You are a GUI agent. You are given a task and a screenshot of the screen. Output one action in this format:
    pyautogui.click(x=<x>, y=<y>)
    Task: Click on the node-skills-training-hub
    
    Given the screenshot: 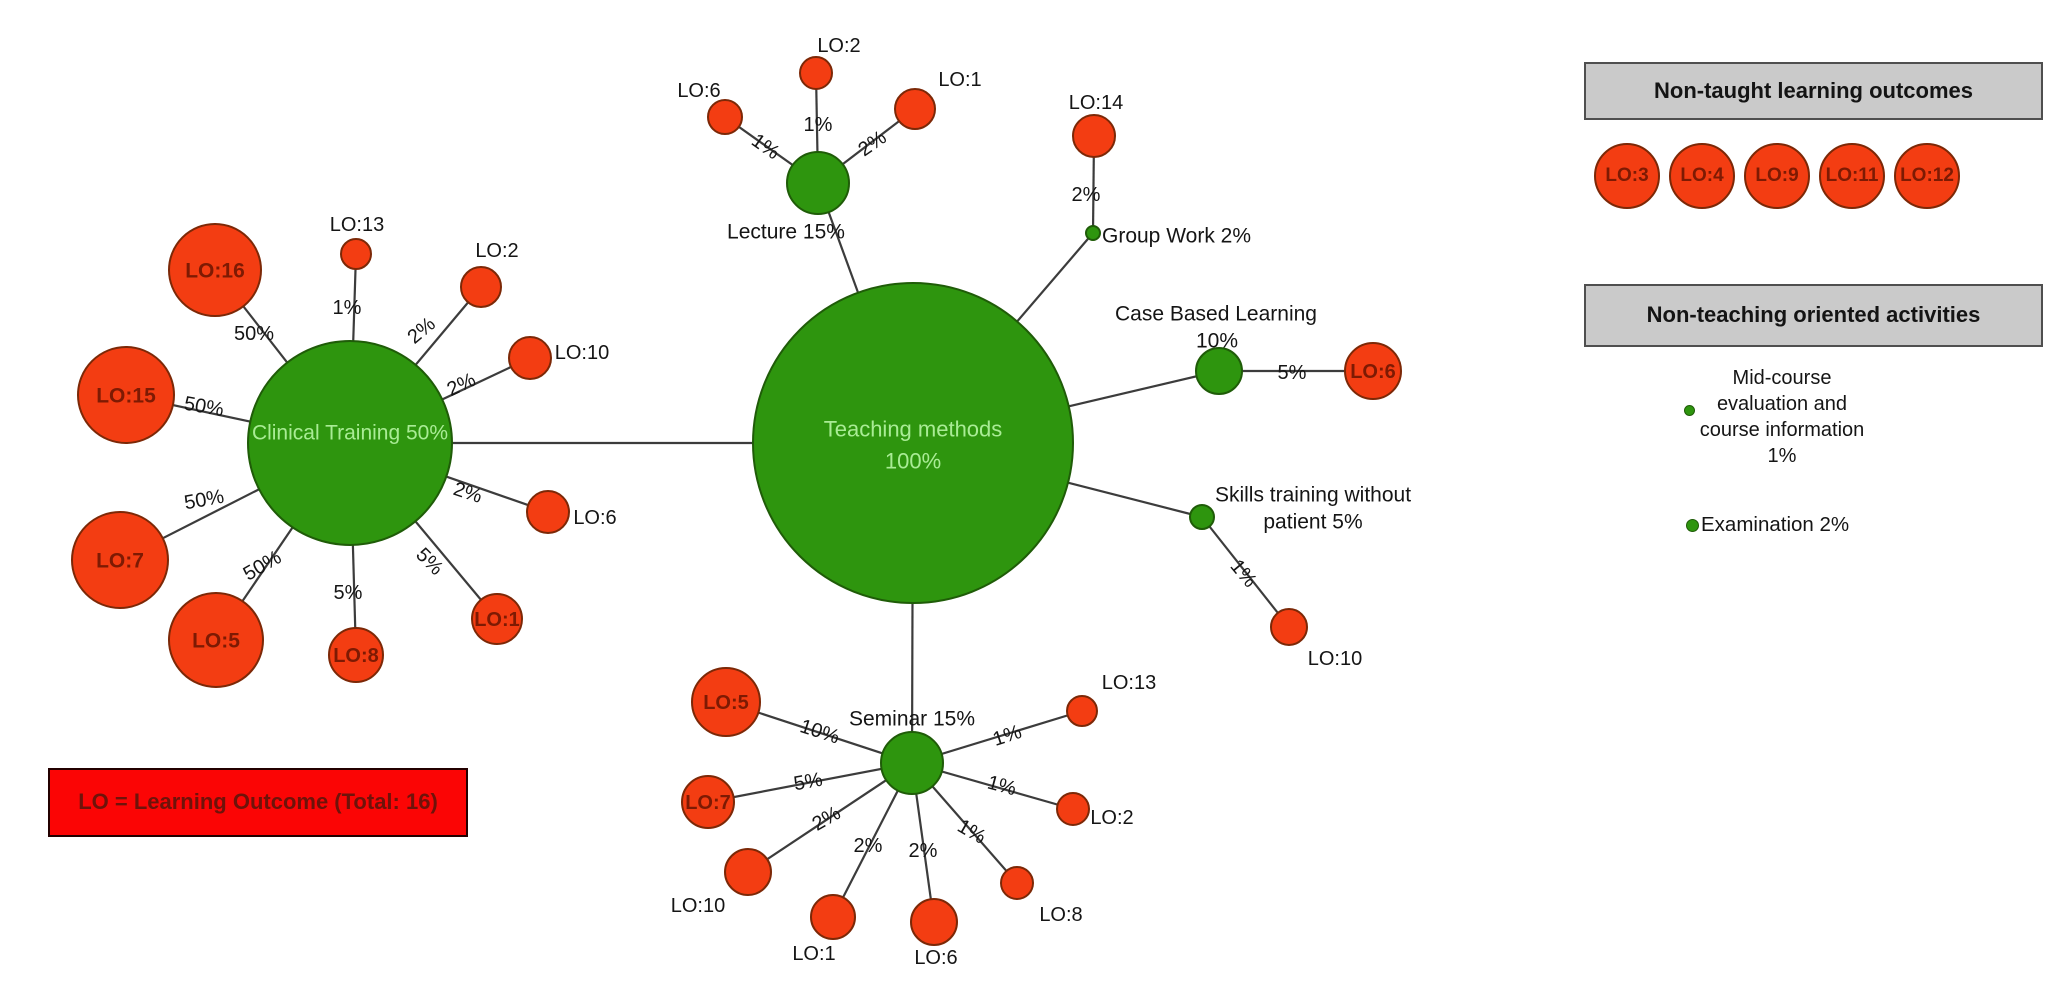 What is the action you would take?
    pyautogui.click(x=1202, y=517)
    